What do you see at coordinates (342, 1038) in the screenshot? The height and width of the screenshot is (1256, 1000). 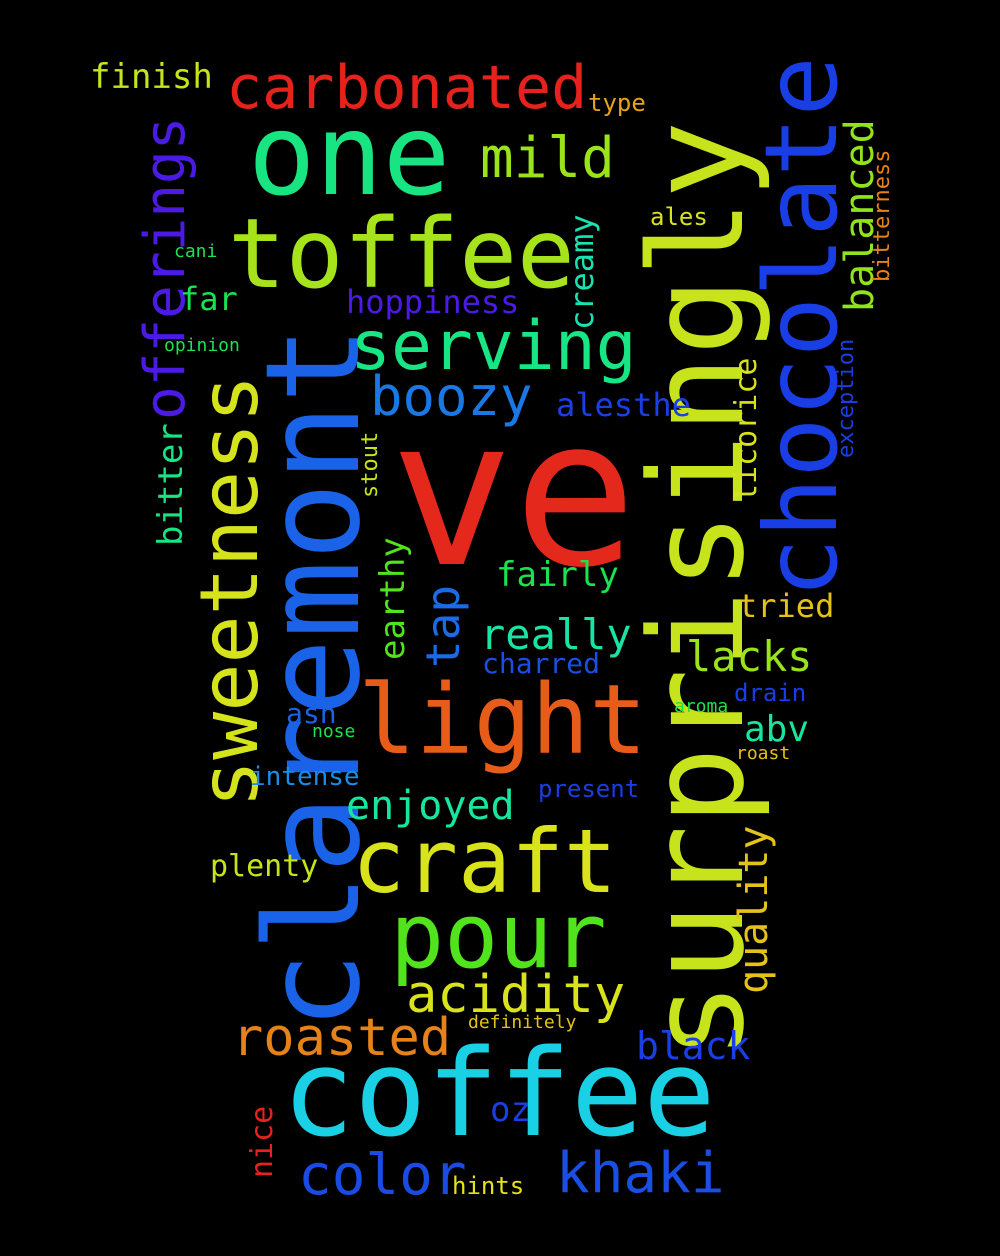 I see `word-roasted: roasted` at bounding box center [342, 1038].